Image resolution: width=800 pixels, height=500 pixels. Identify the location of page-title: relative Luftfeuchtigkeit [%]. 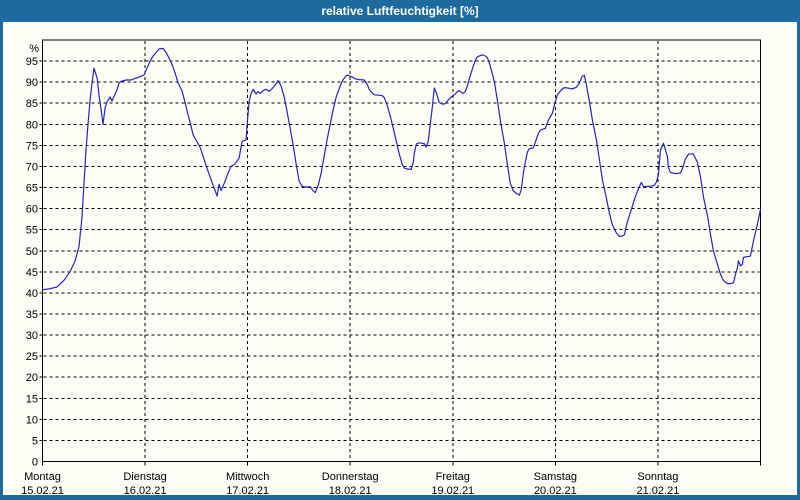
(400, 11).